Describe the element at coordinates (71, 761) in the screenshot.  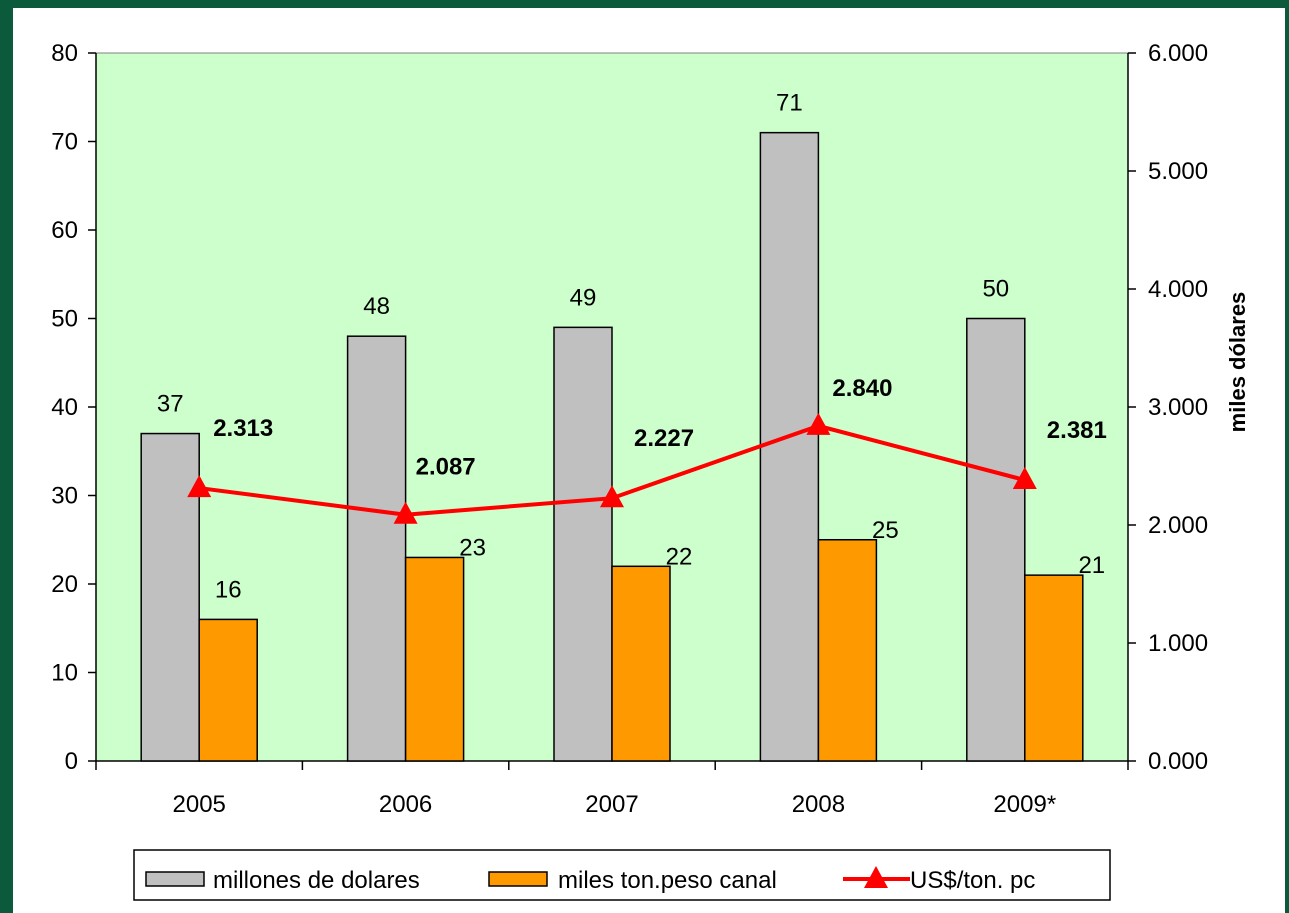
I see `left-axis-tick-label: 0` at that location.